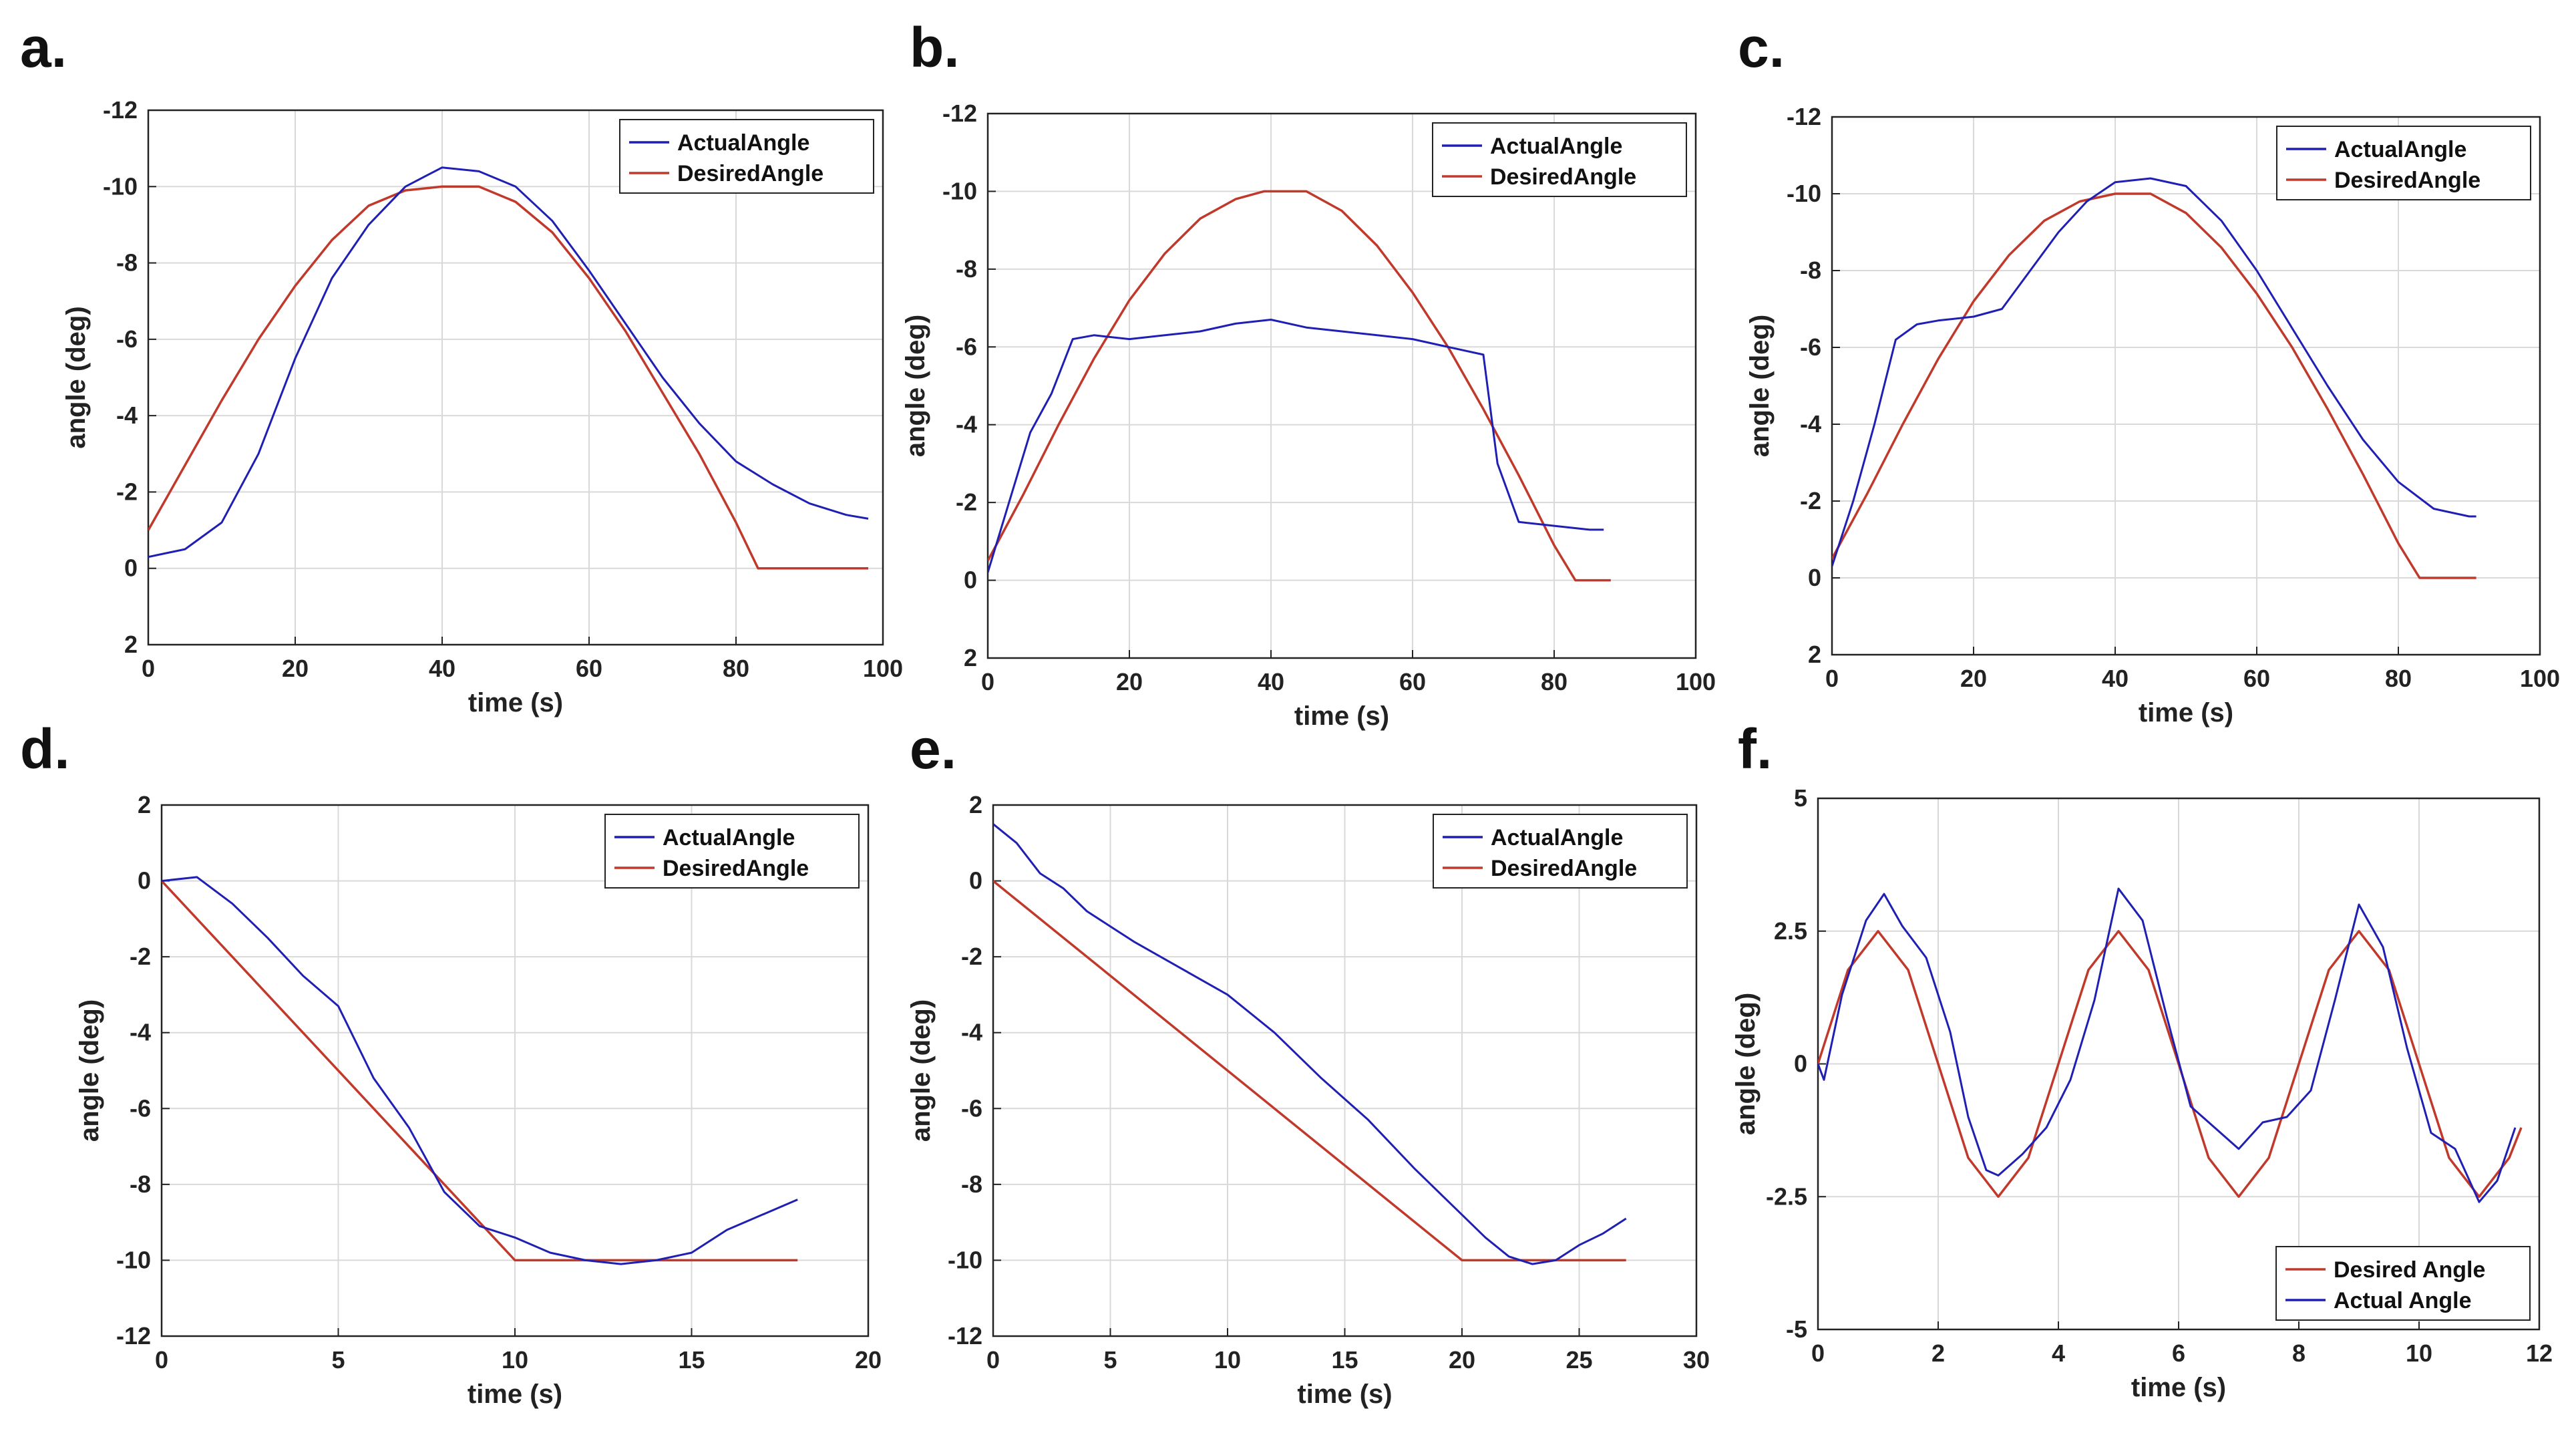 This screenshot has height=1433, width=2576. What do you see at coordinates (2403, 1300) in the screenshot?
I see `legend-entry: Actual Angle` at bounding box center [2403, 1300].